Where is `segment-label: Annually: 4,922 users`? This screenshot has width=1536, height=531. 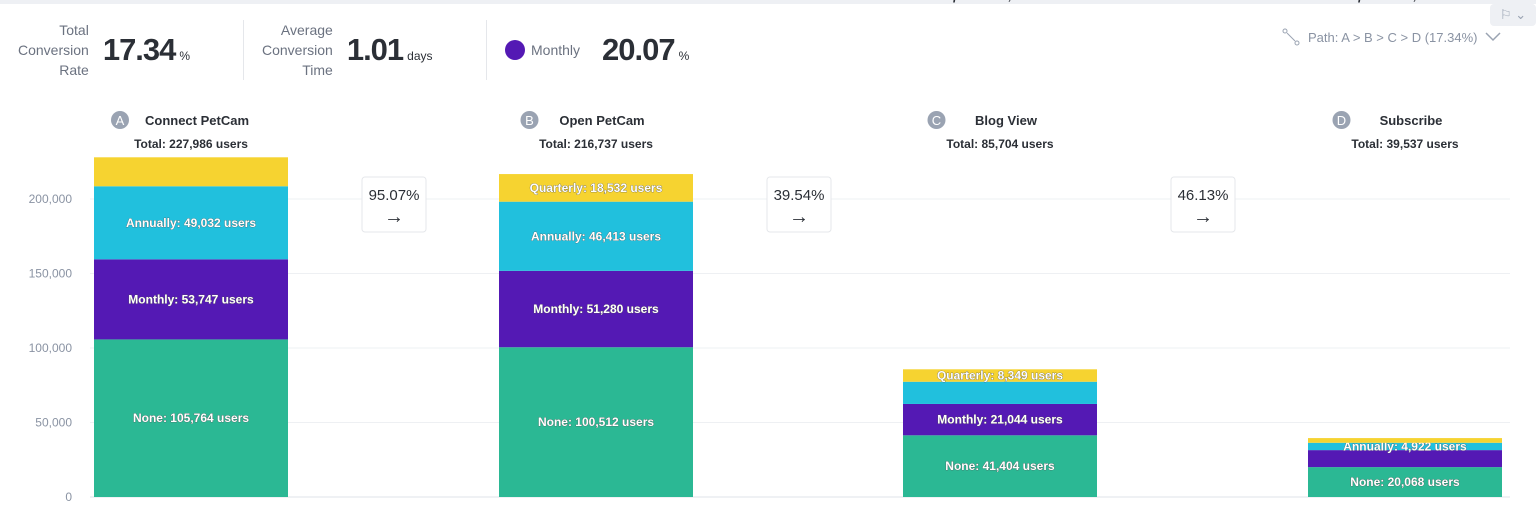 segment-label: Annually: 4,922 users is located at coordinates (1405, 446).